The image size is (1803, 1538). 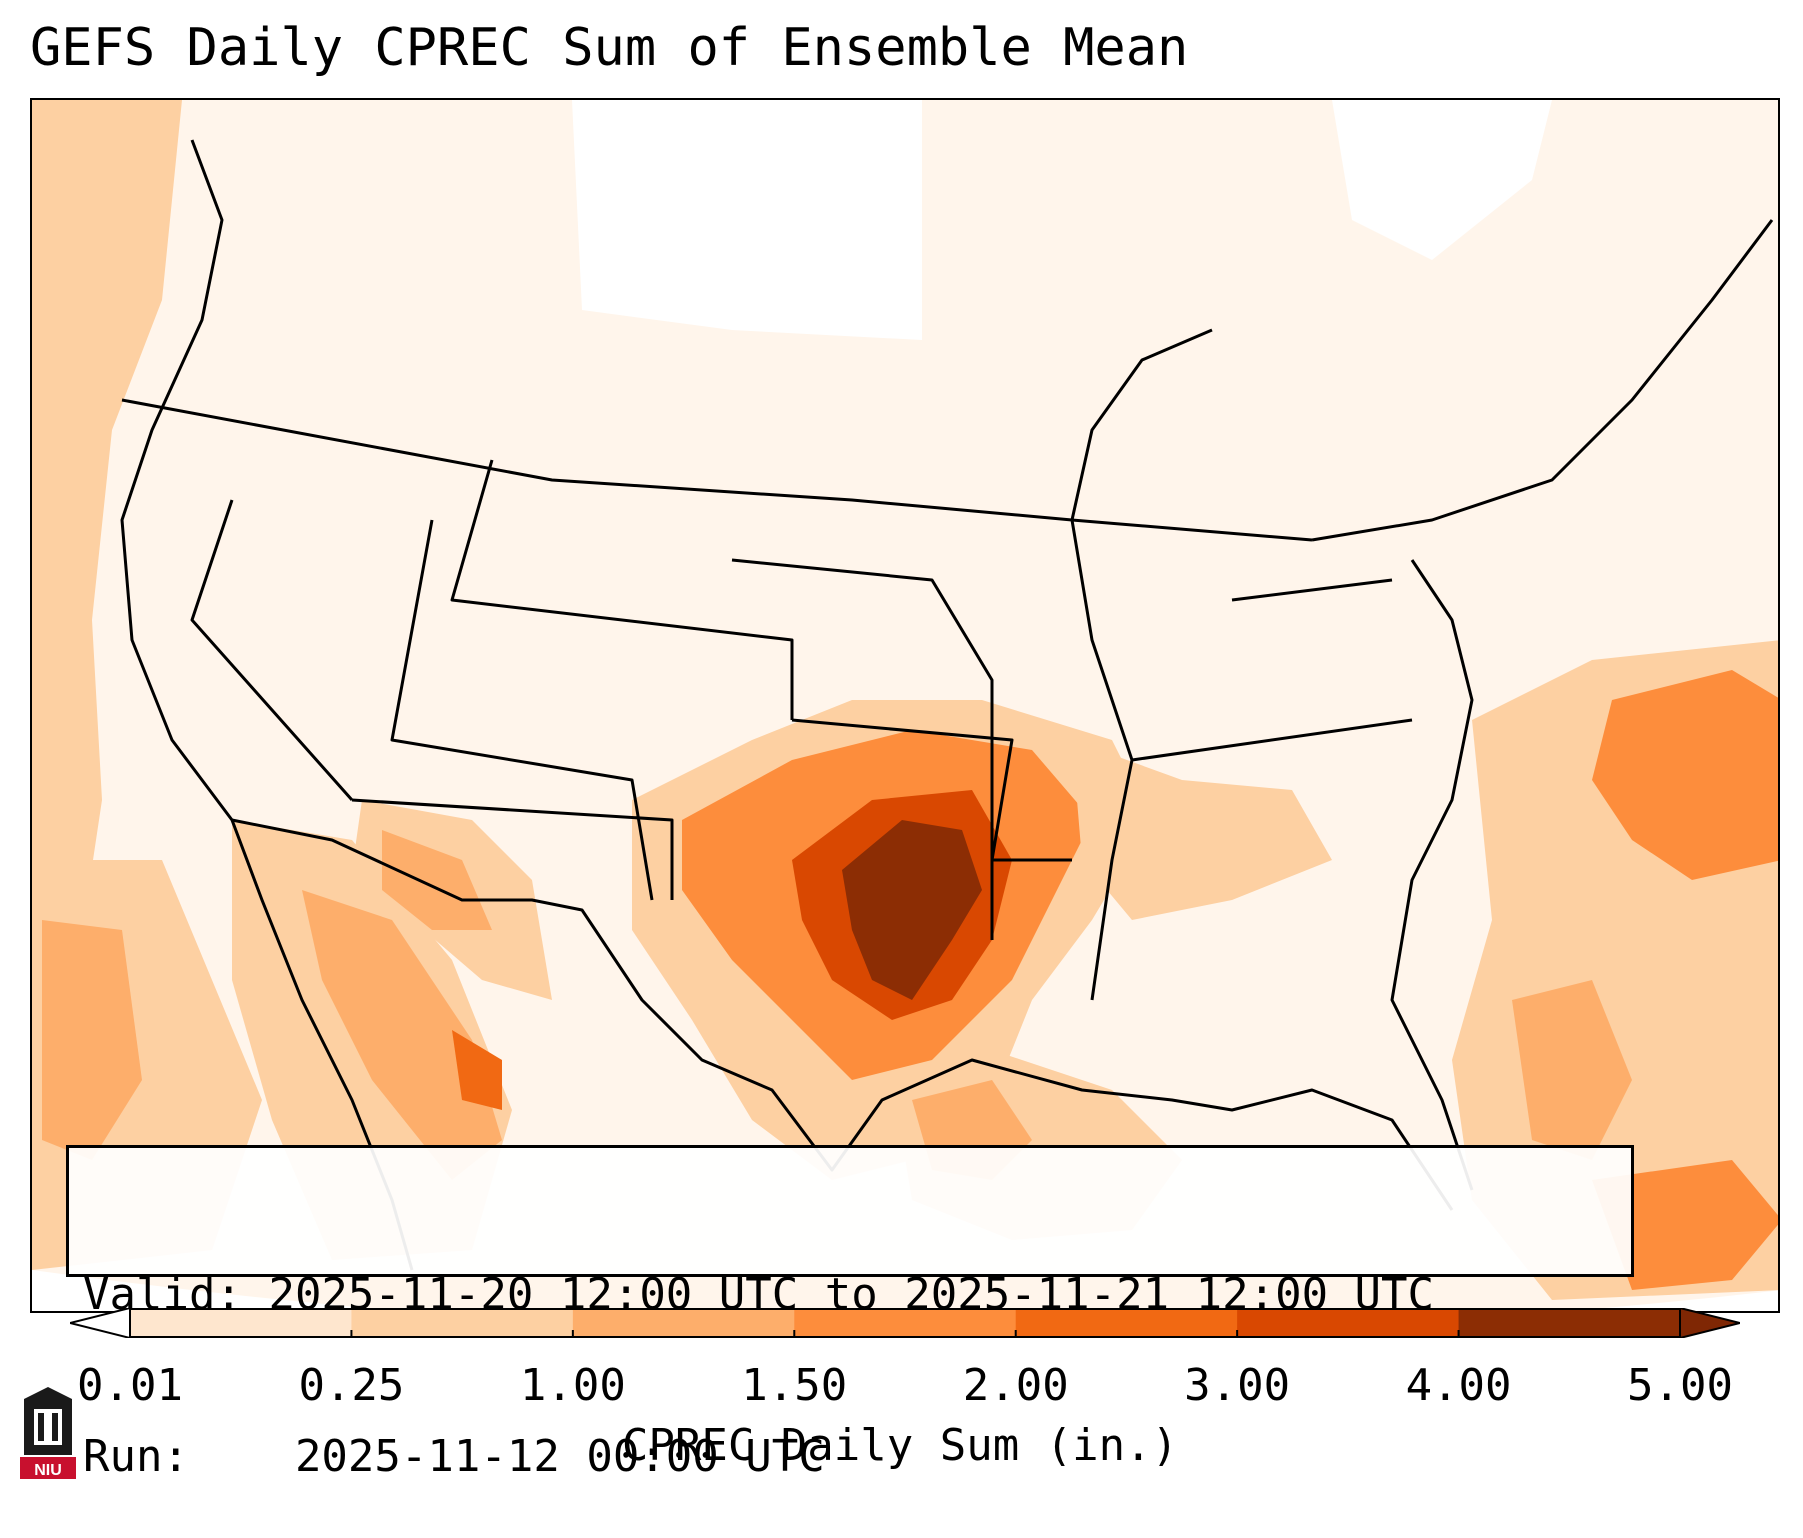 What do you see at coordinates (1709, 1323) in the screenshot?
I see `colorbar-over-triangle` at bounding box center [1709, 1323].